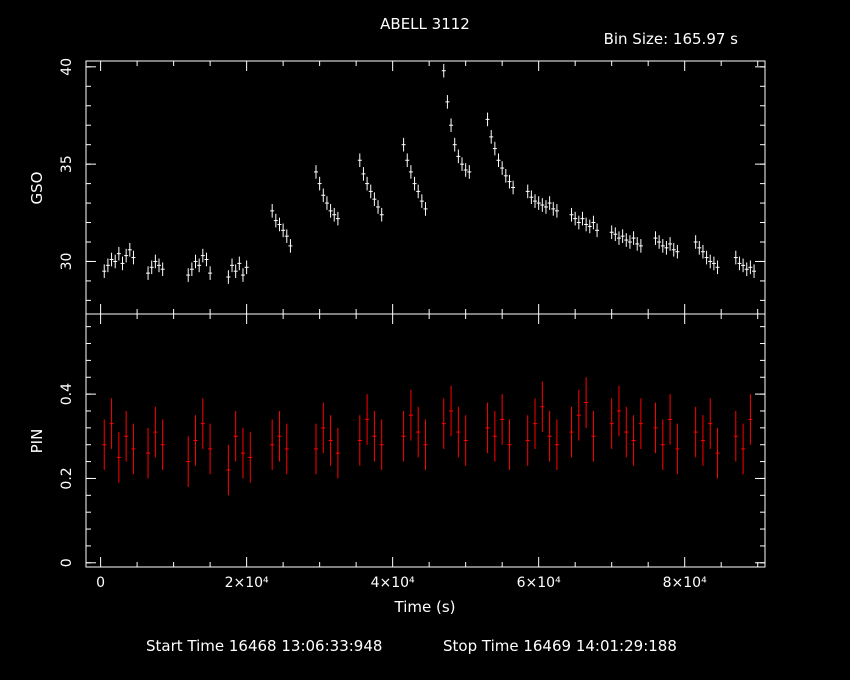 The width and height of the screenshot is (850, 680). I want to click on y-tick-label: 40, so click(67, 67).